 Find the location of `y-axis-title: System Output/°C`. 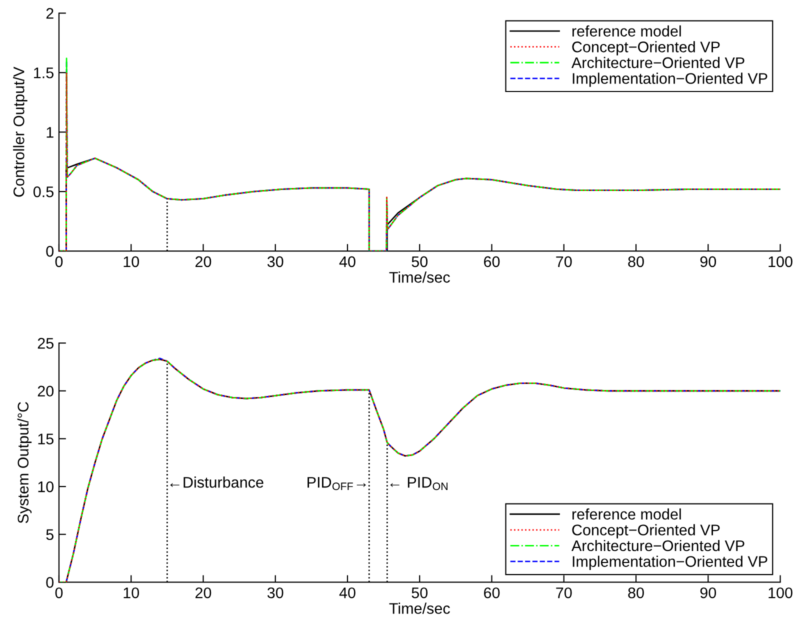

y-axis-title: System Output/°C is located at coordinates (24, 463).